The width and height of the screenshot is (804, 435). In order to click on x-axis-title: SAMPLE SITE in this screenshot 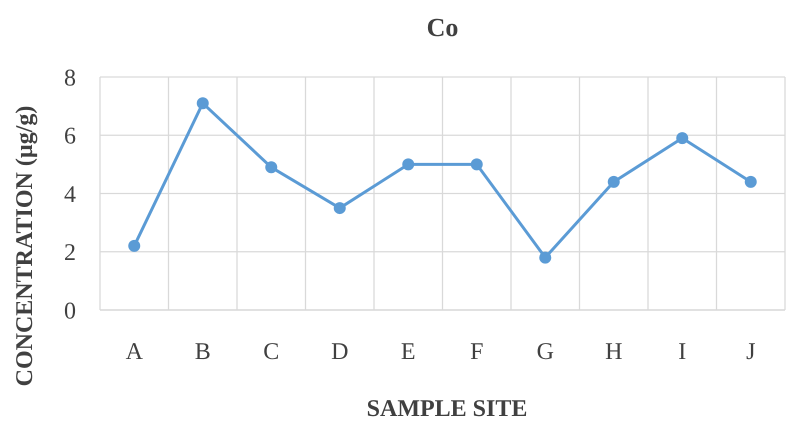, I will do `click(447, 409)`.